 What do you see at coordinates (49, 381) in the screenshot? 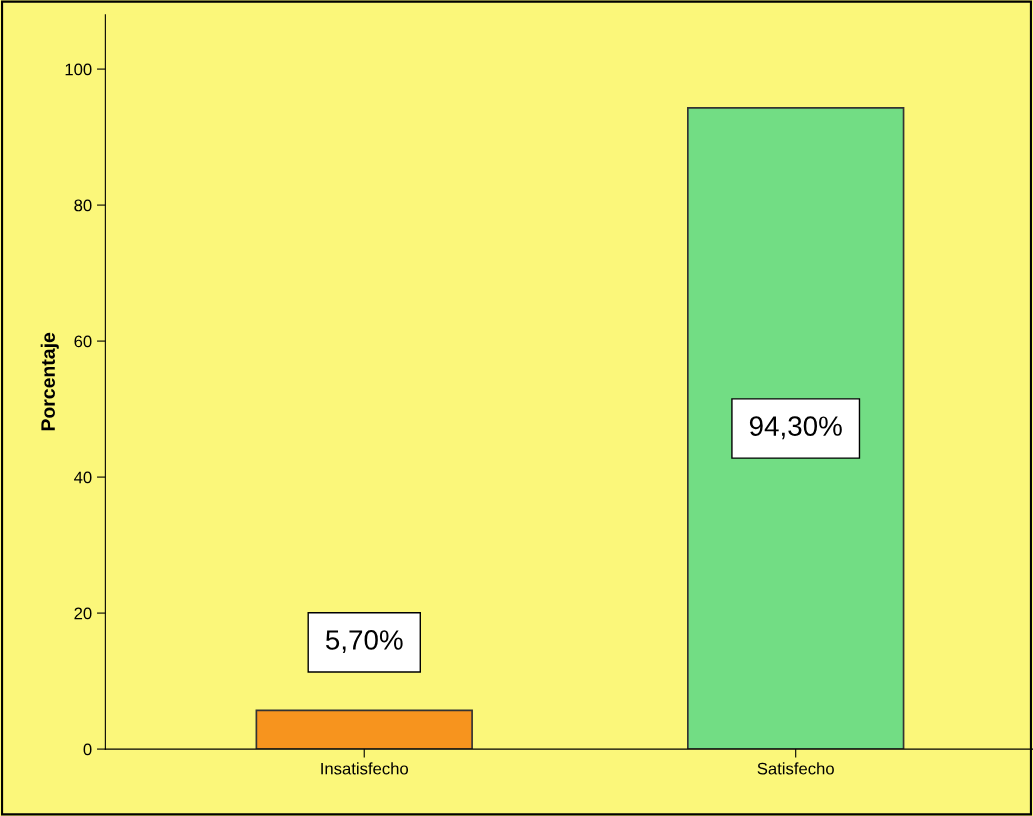
I see `y-axis-title: Porcentaje` at bounding box center [49, 381].